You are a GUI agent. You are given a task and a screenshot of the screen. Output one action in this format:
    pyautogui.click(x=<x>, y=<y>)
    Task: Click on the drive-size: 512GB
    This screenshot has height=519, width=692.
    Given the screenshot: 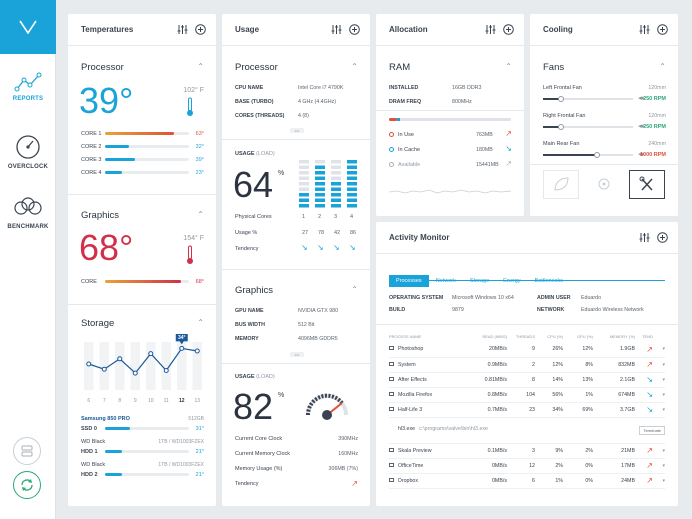 What is the action you would take?
    pyautogui.click(x=196, y=419)
    